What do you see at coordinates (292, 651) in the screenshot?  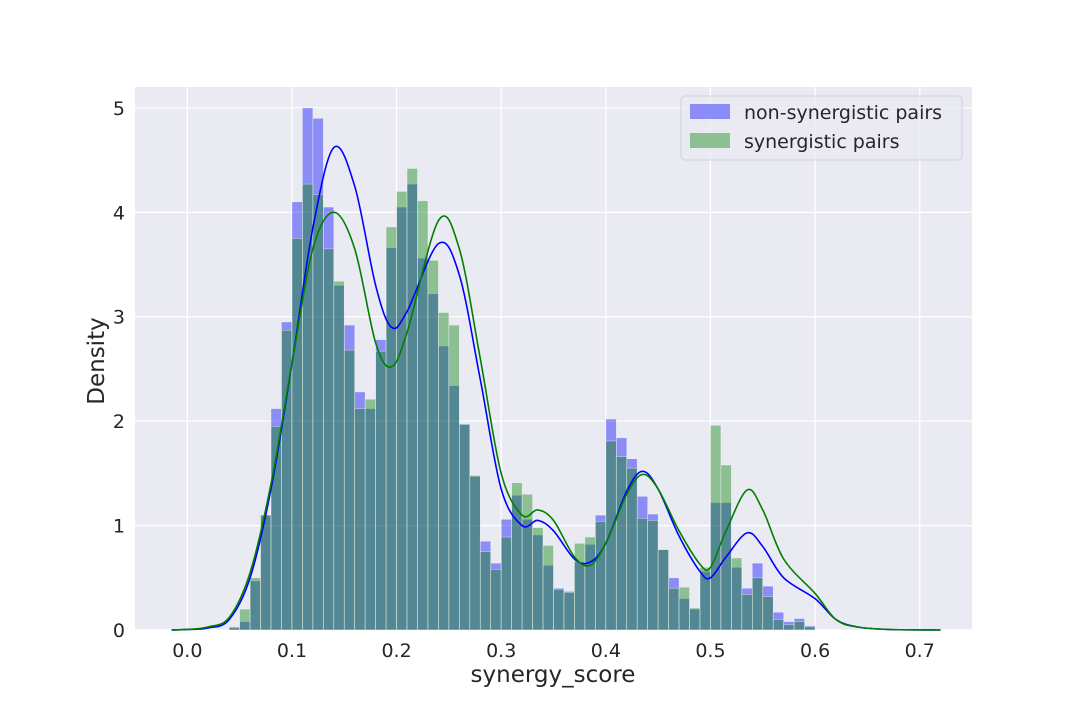 I see `x-tick-label: 0.1` at bounding box center [292, 651].